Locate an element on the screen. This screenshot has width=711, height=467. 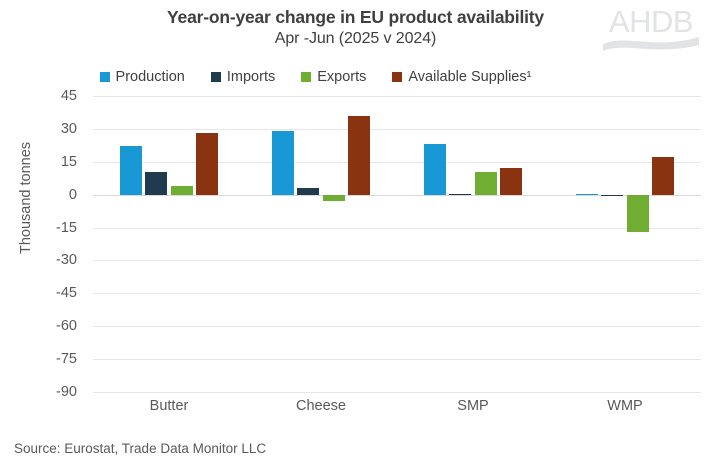
zero-gridline is located at coordinates (397, 195).